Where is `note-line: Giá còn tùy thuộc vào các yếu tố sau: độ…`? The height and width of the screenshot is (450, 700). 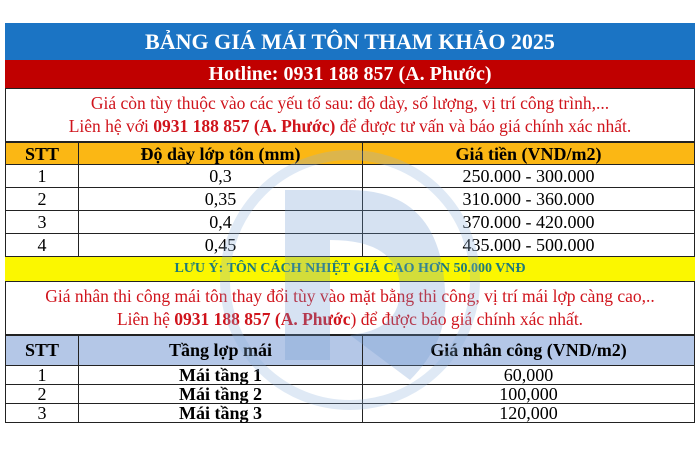
note-line: Giá còn tùy thuộc vào các yếu tố sau: độ… is located at coordinates (350, 103).